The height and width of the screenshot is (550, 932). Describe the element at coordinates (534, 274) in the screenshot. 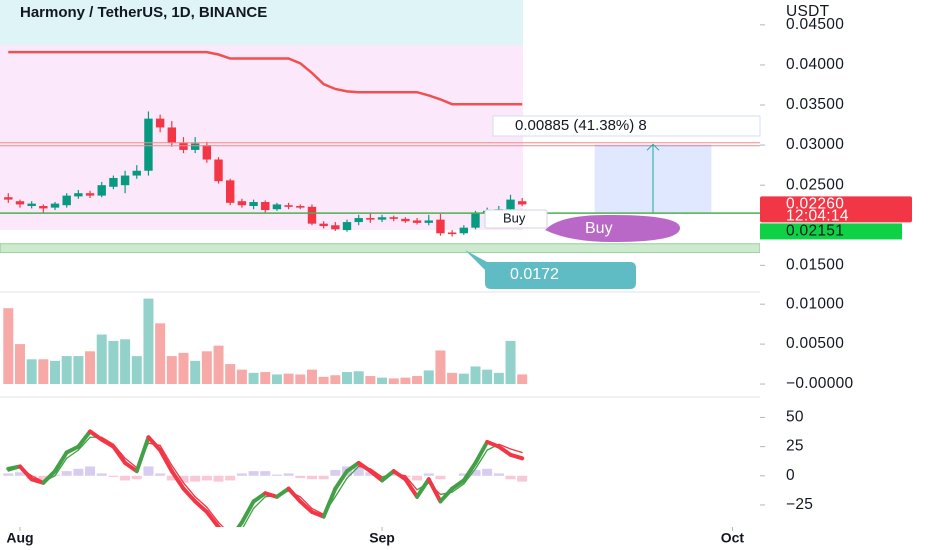

I see `callout-text: 0.0172` at that location.